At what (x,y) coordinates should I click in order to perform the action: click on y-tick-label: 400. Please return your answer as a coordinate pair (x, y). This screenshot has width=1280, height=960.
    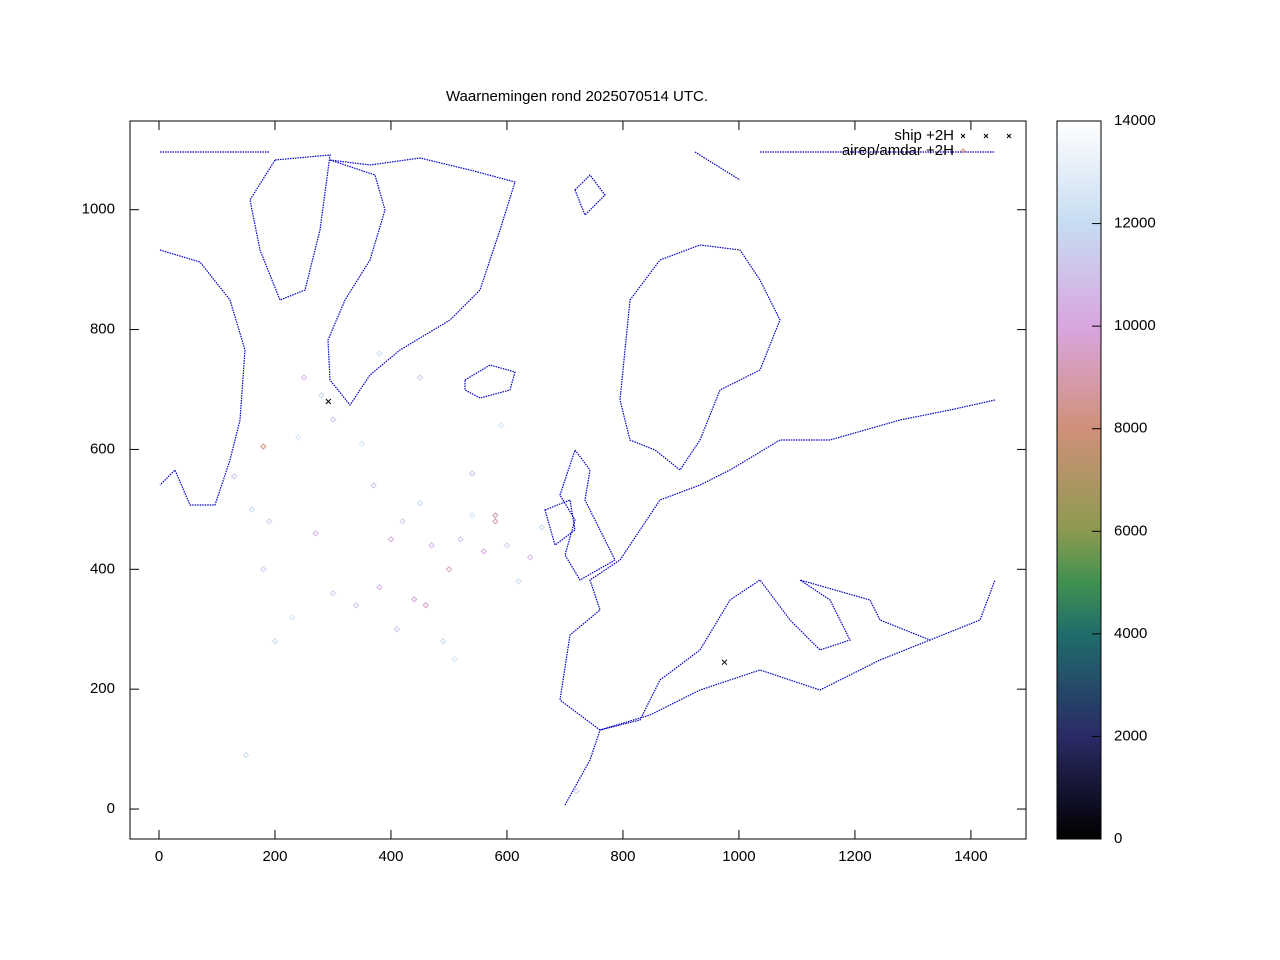
    Looking at the image, I should click on (102, 568).